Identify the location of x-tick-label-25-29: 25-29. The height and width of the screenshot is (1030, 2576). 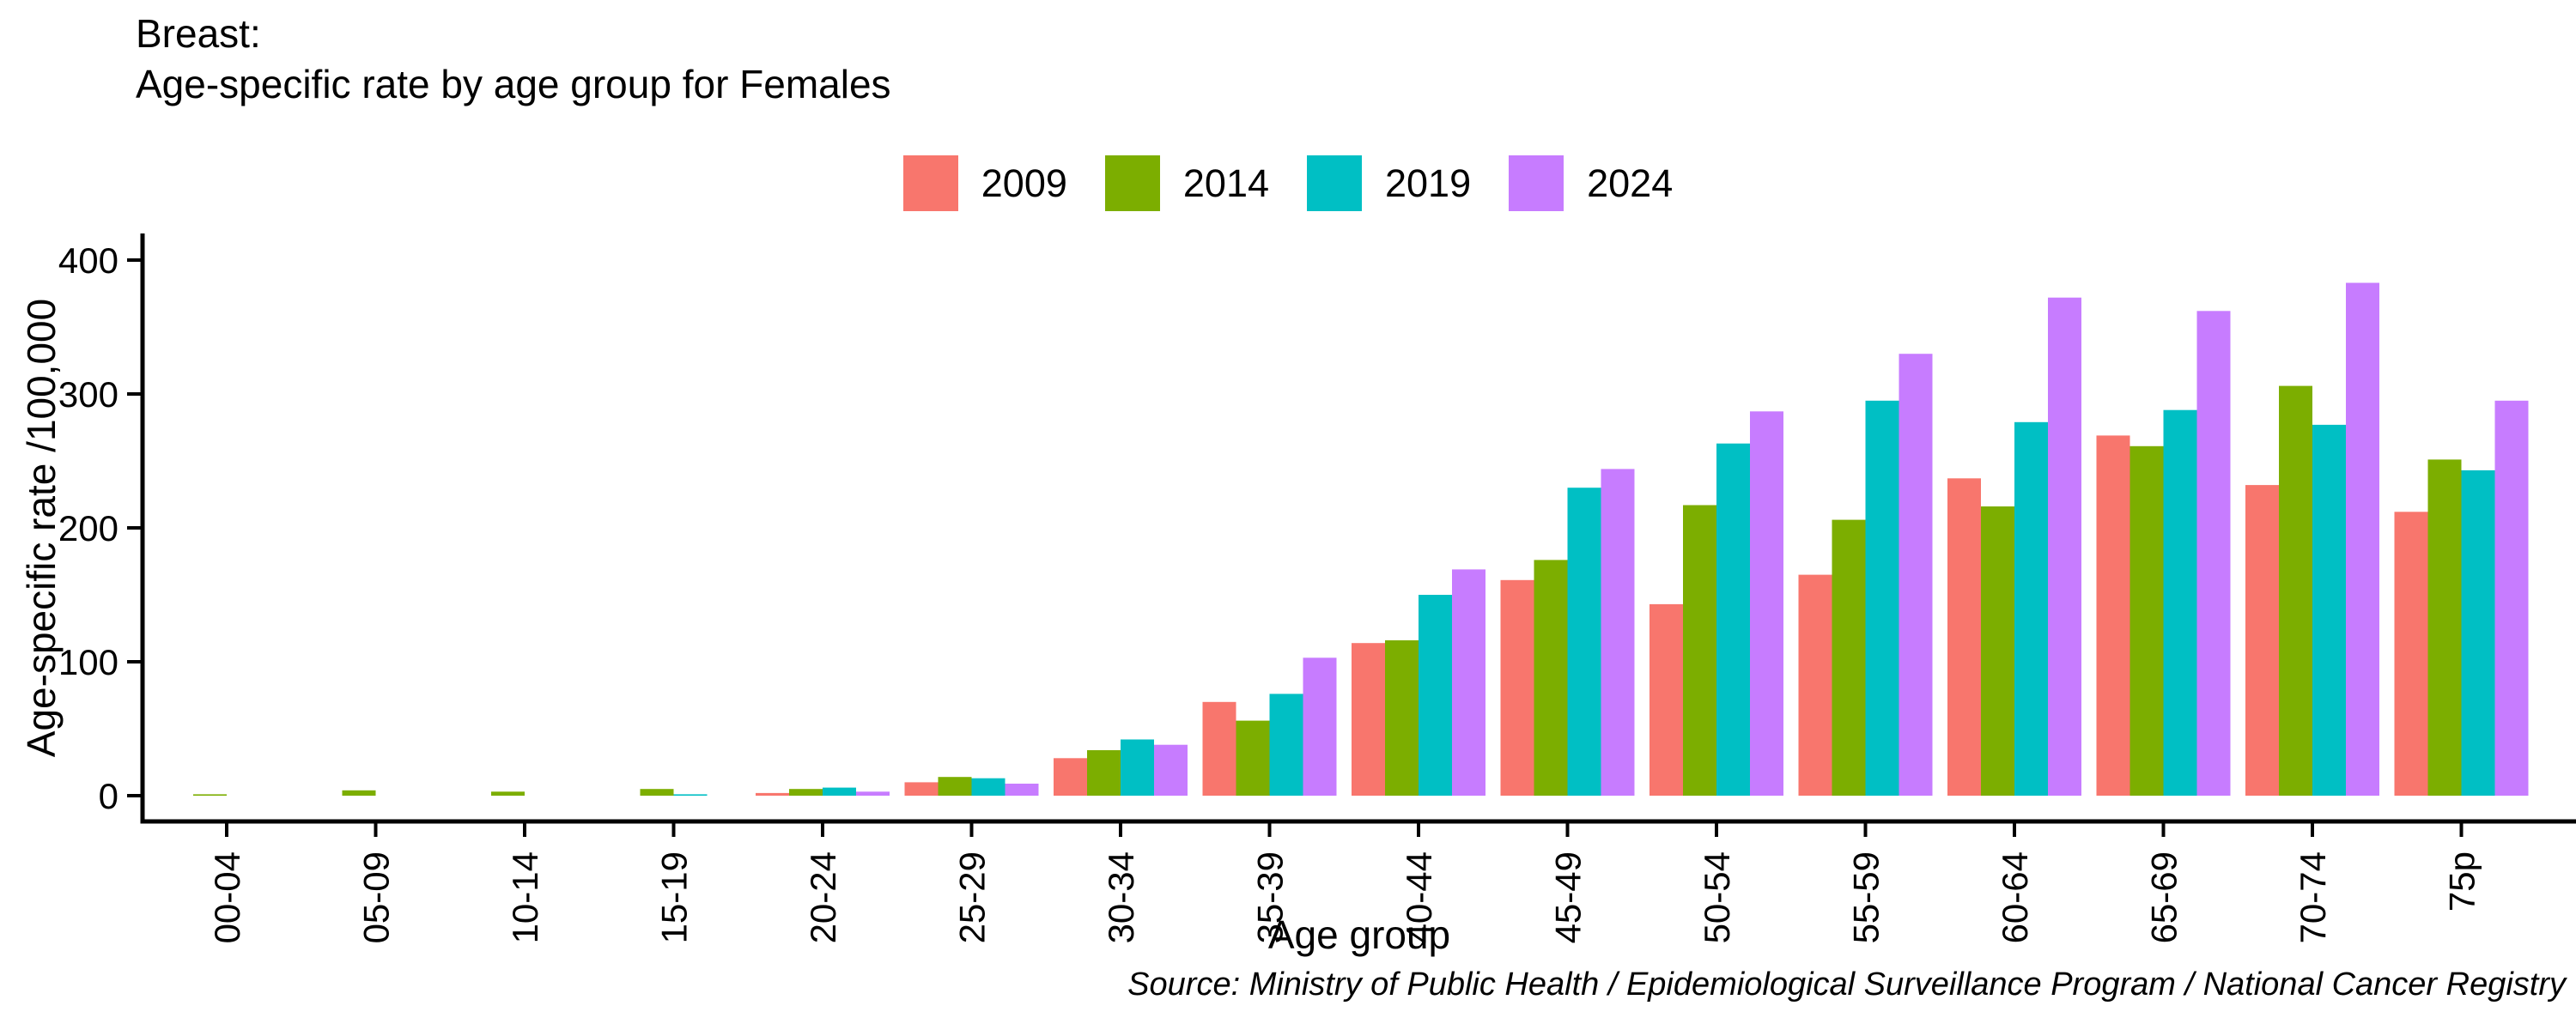
(973, 897).